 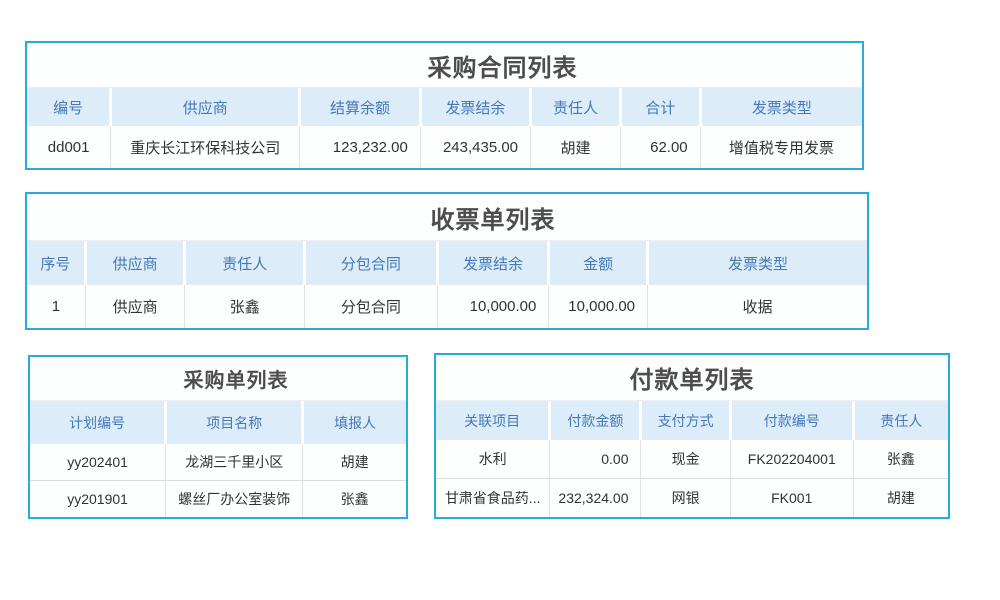 What do you see at coordinates (233, 422) in the screenshot?
I see `column-header: 项目名称` at bounding box center [233, 422].